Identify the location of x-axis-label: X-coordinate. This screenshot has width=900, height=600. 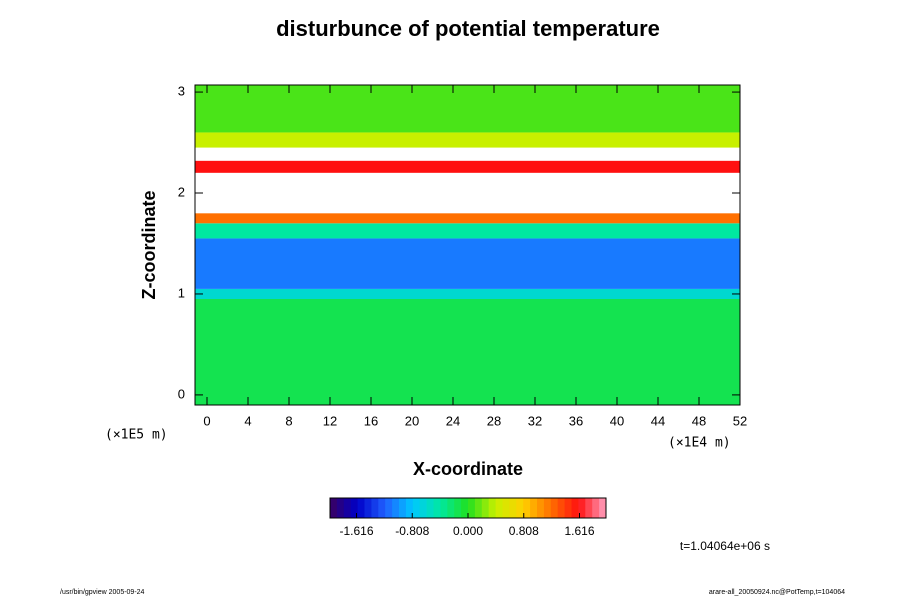
(468, 469).